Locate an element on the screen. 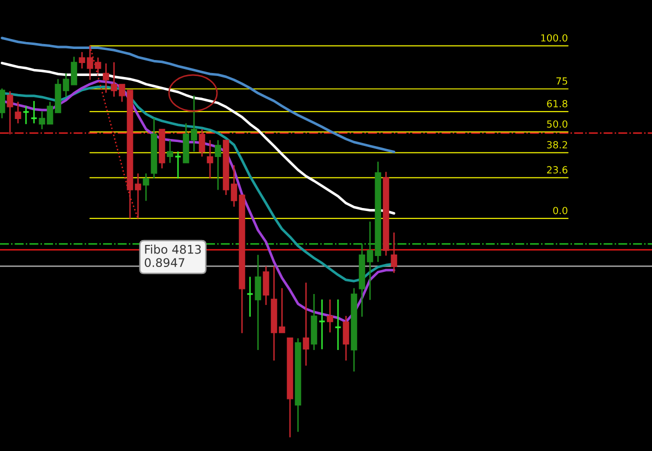 This screenshot has height=451, width=652. annotation: 38.2 is located at coordinates (557, 144).